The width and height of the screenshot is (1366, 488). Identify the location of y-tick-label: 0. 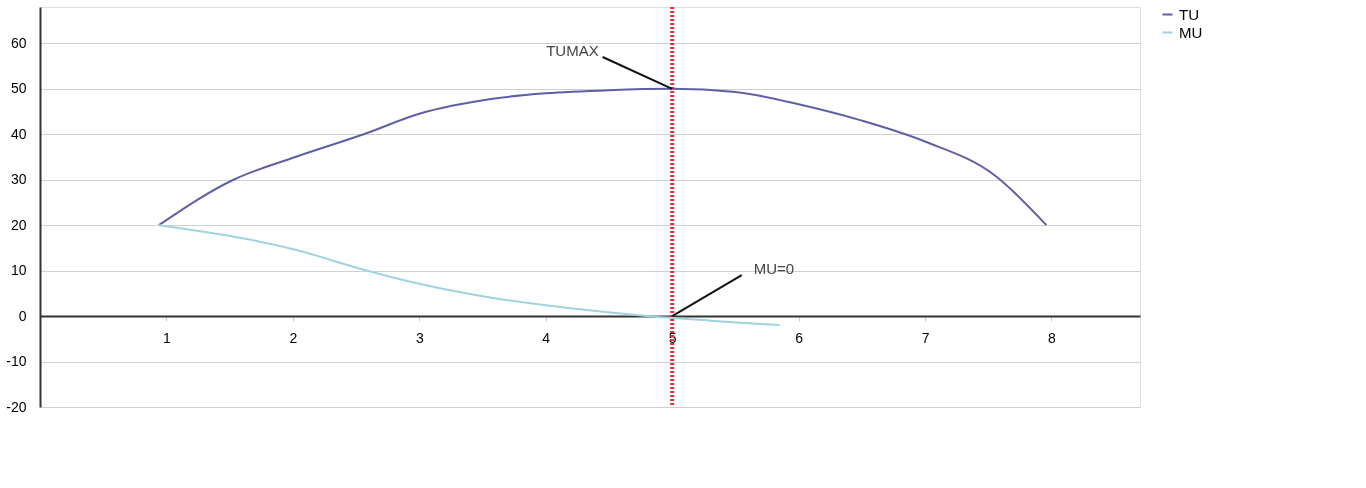
(22, 315).